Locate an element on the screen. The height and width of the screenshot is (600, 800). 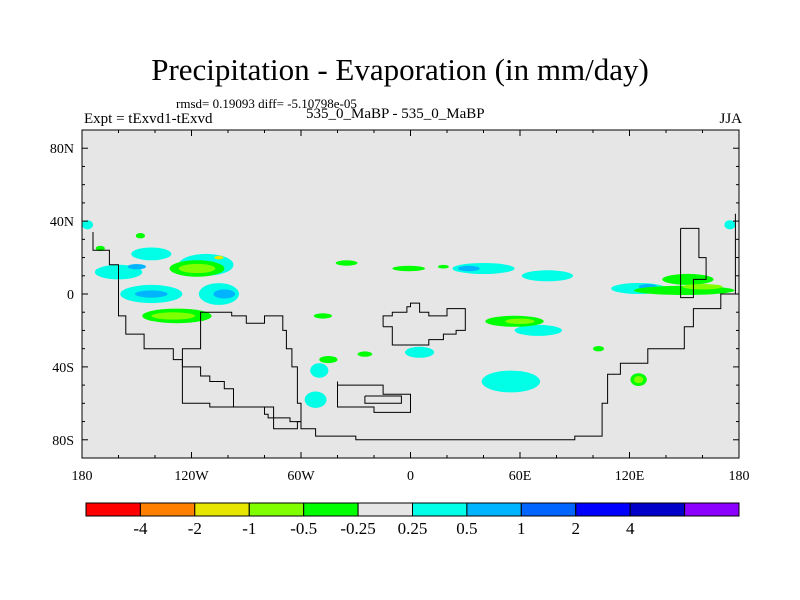
y-tick-label-2: 0 is located at coordinates (70, 295).